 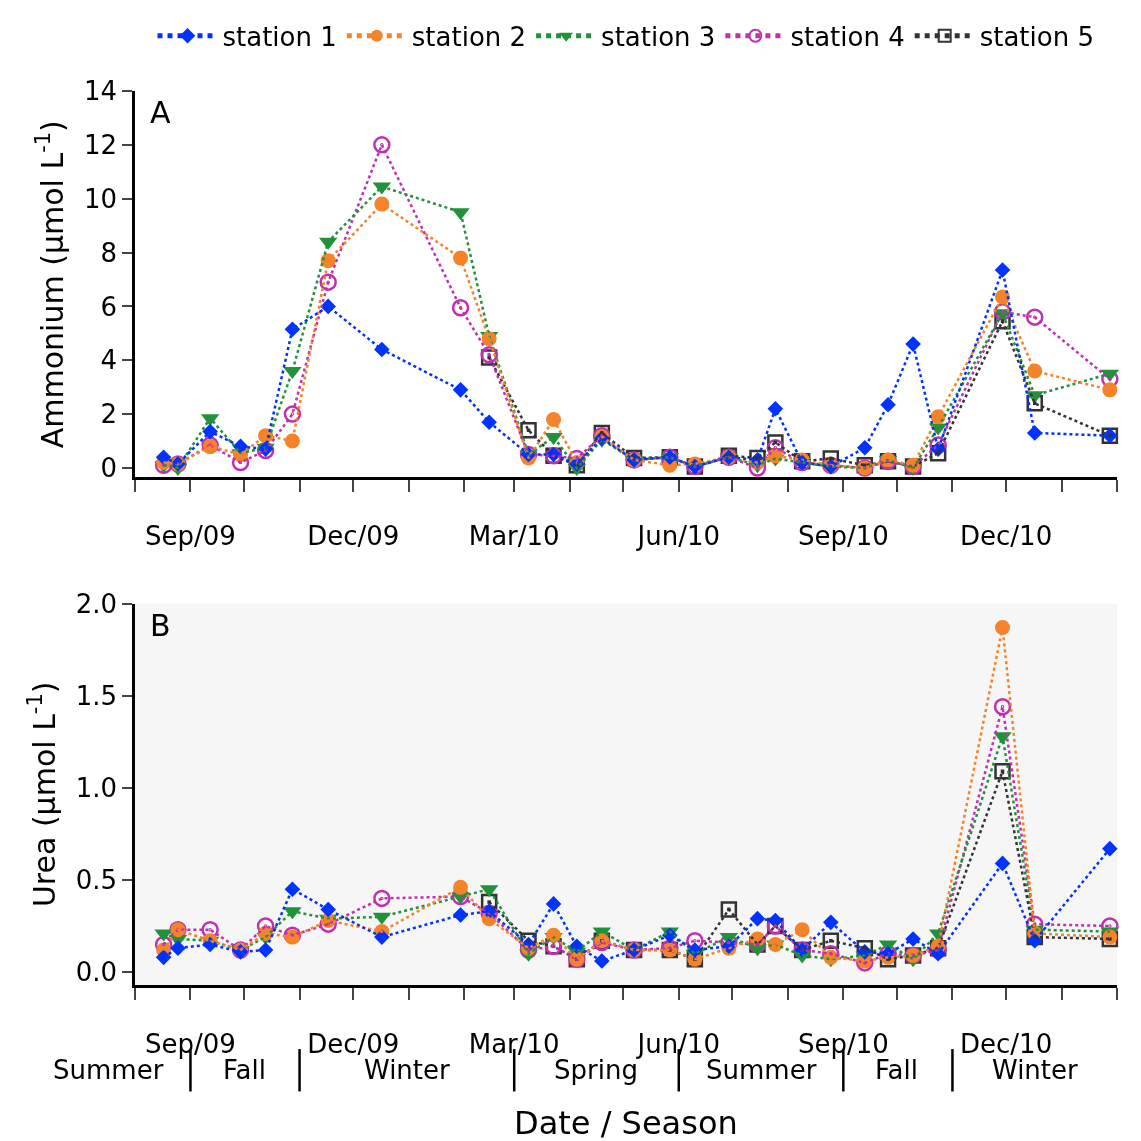 What do you see at coordinates (1036, 36) in the screenshot?
I see `legend-label: station 5` at bounding box center [1036, 36].